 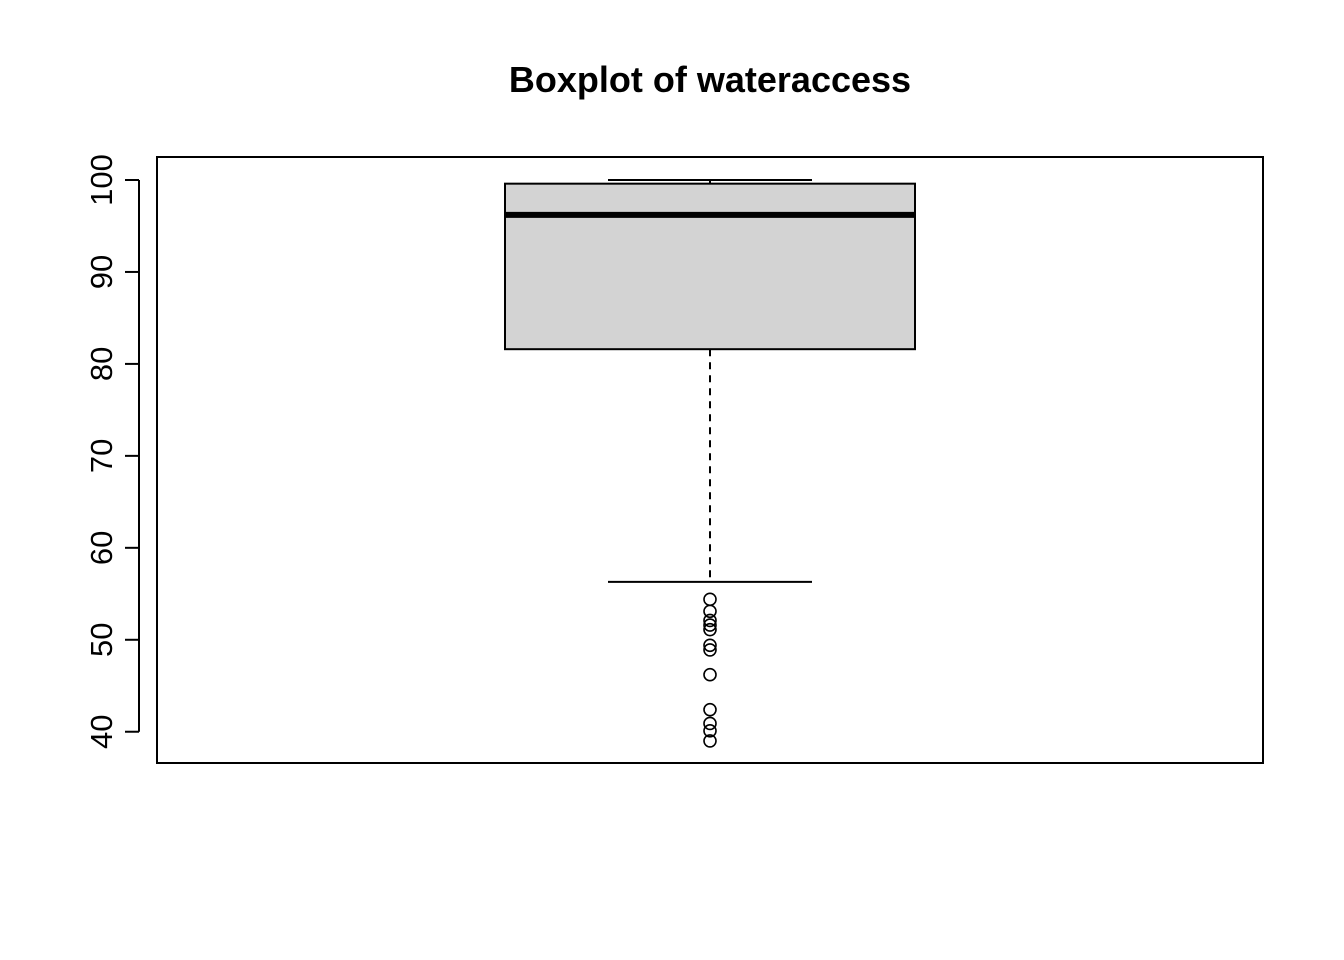 What do you see at coordinates (710, 266) in the screenshot?
I see `interquartile-box` at bounding box center [710, 266].